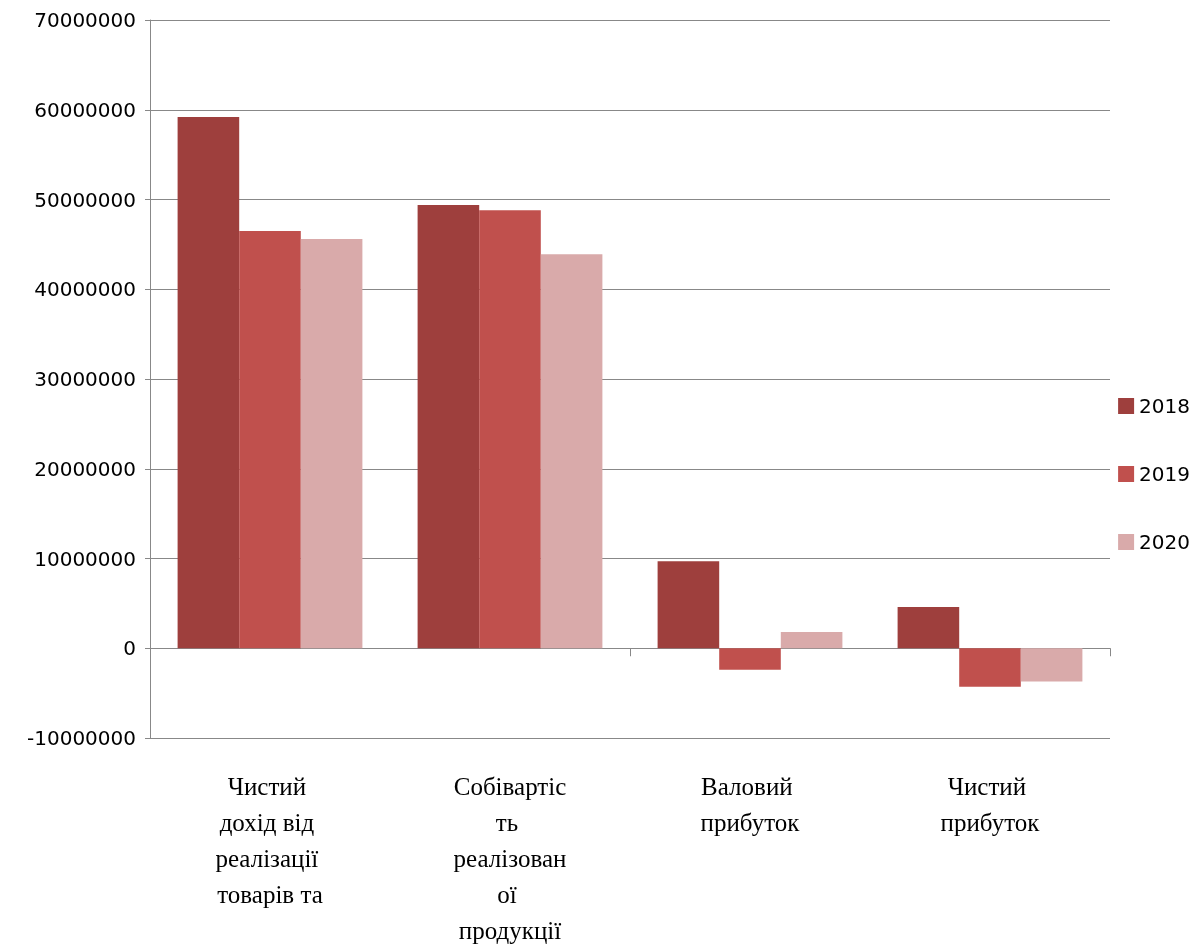 The height and width of the screenshot is (948, 1200). What do you see at coordinates (990, 804) in the screenshot?
I see `x-tick-label: Чистий прибуток` at bounding box center [990, 804].